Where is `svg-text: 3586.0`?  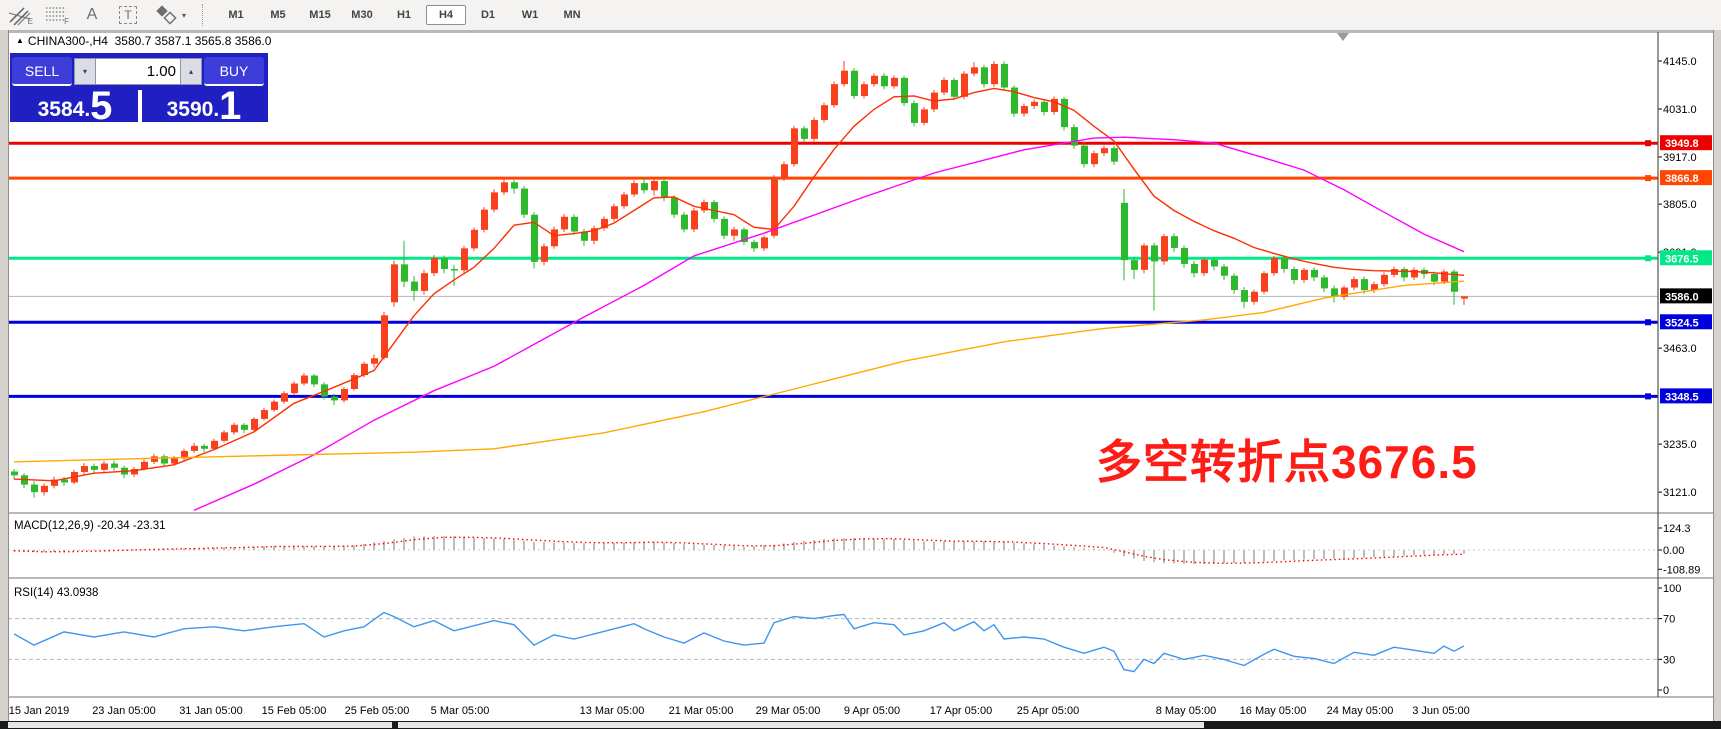 svg-text: 3586.0 is located at coordinates (1682, 297).